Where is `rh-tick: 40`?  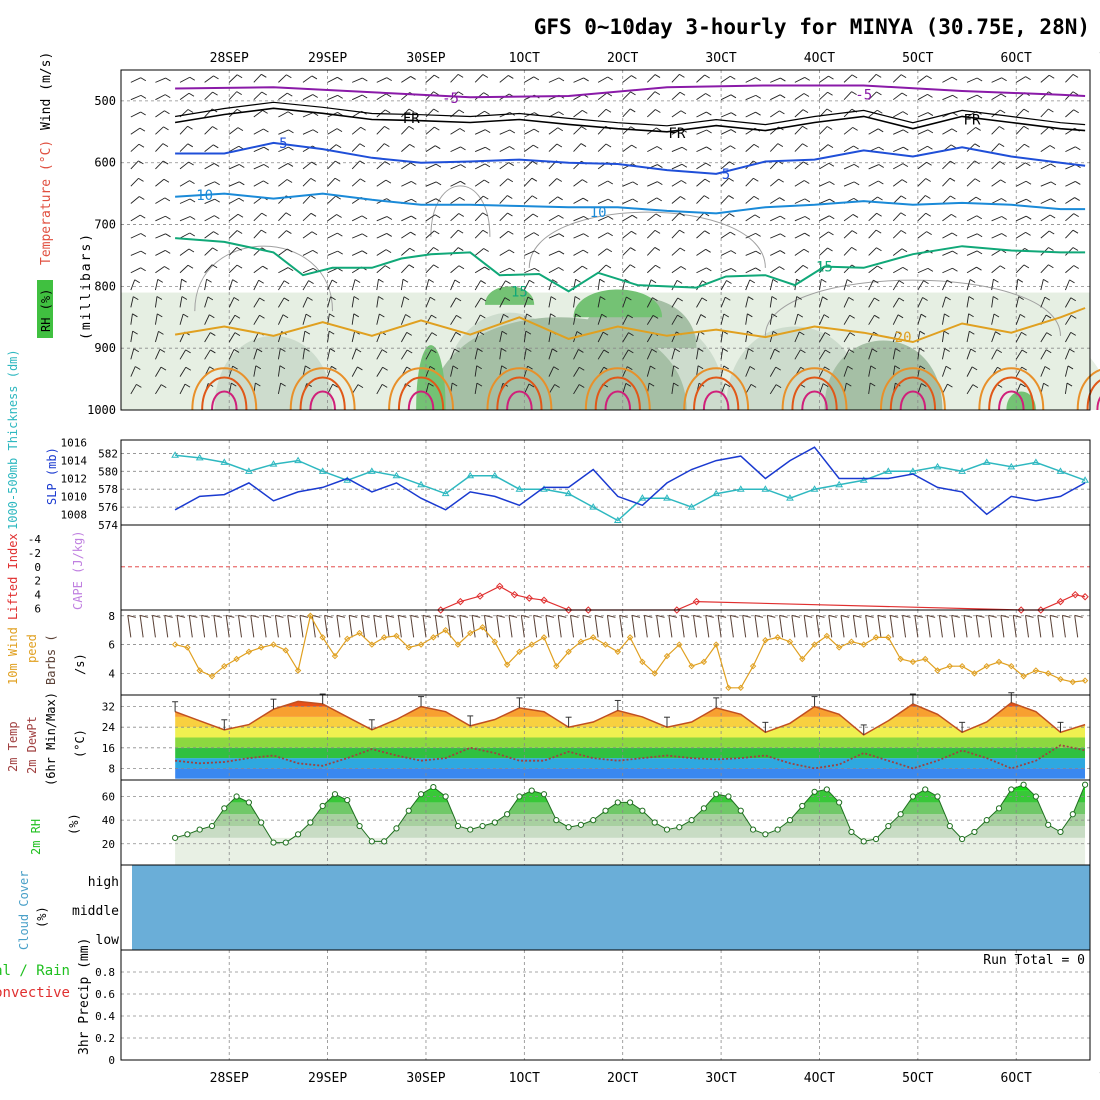
rh-tick: 40 is located at coordinates (108, 820).